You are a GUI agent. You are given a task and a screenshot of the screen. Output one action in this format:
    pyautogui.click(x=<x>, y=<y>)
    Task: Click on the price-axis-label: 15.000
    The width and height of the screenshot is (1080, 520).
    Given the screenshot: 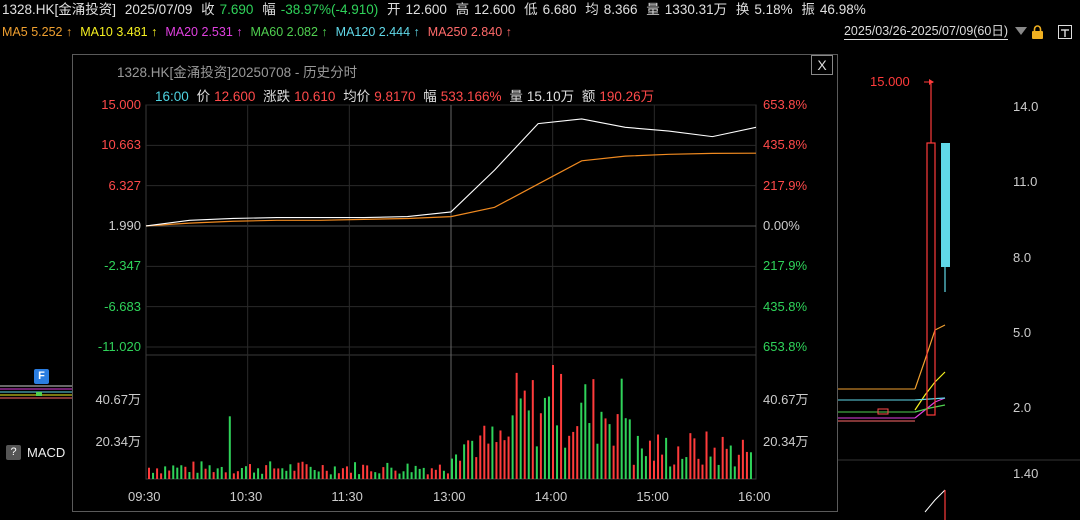 What is the action you would take?
    pyautogui.click(x=121, y=104)
    